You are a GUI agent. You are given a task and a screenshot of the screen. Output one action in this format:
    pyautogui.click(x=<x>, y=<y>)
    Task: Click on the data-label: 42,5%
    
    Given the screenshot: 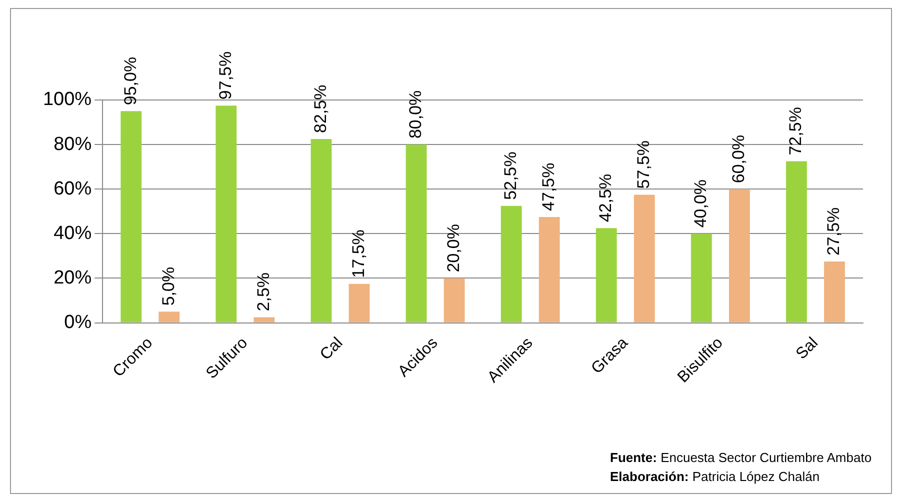 What is the action you would take?
    pyautogui.click(x=606, y=198)
    